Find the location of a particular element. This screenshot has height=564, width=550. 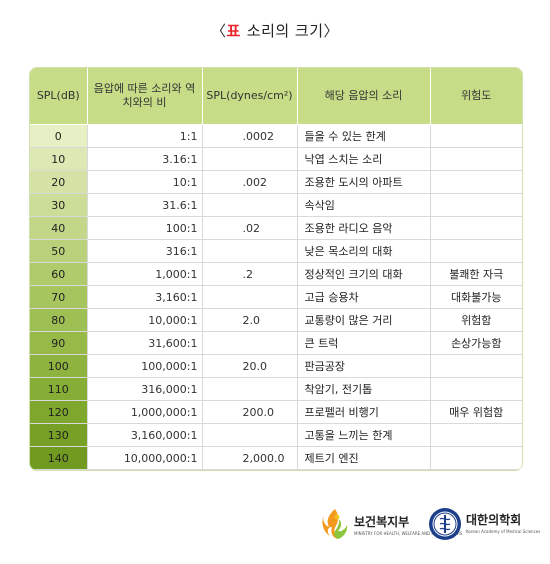

cell-spl-db: 30 is located at coordinates (58, 205).